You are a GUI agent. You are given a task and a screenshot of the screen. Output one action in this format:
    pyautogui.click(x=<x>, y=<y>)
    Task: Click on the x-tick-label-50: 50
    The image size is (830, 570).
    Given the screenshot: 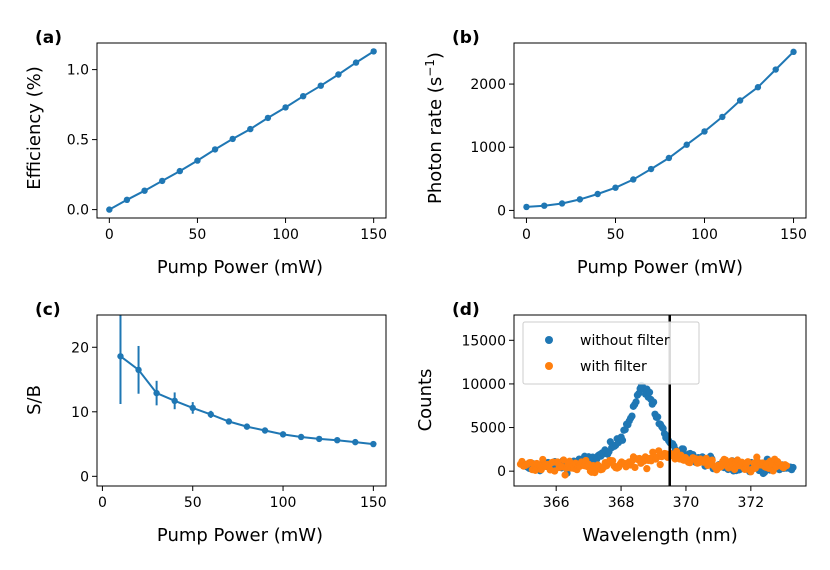 What is the action you would take?
    pyautogui.click(x=193, y=503)
    